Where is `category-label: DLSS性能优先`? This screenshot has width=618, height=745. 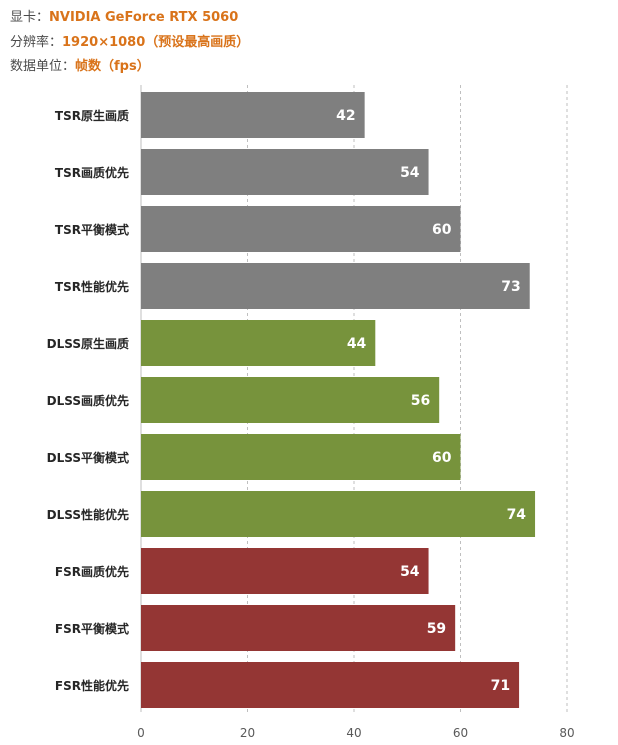
category-label: DLSS性能优先 is located at coordinates (88, 514).